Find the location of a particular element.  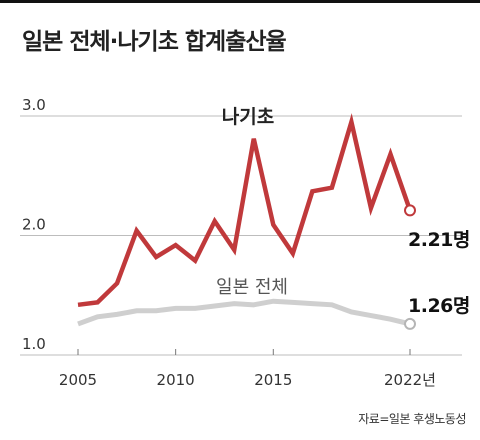

top-rule is located at coordinates (240, 1).